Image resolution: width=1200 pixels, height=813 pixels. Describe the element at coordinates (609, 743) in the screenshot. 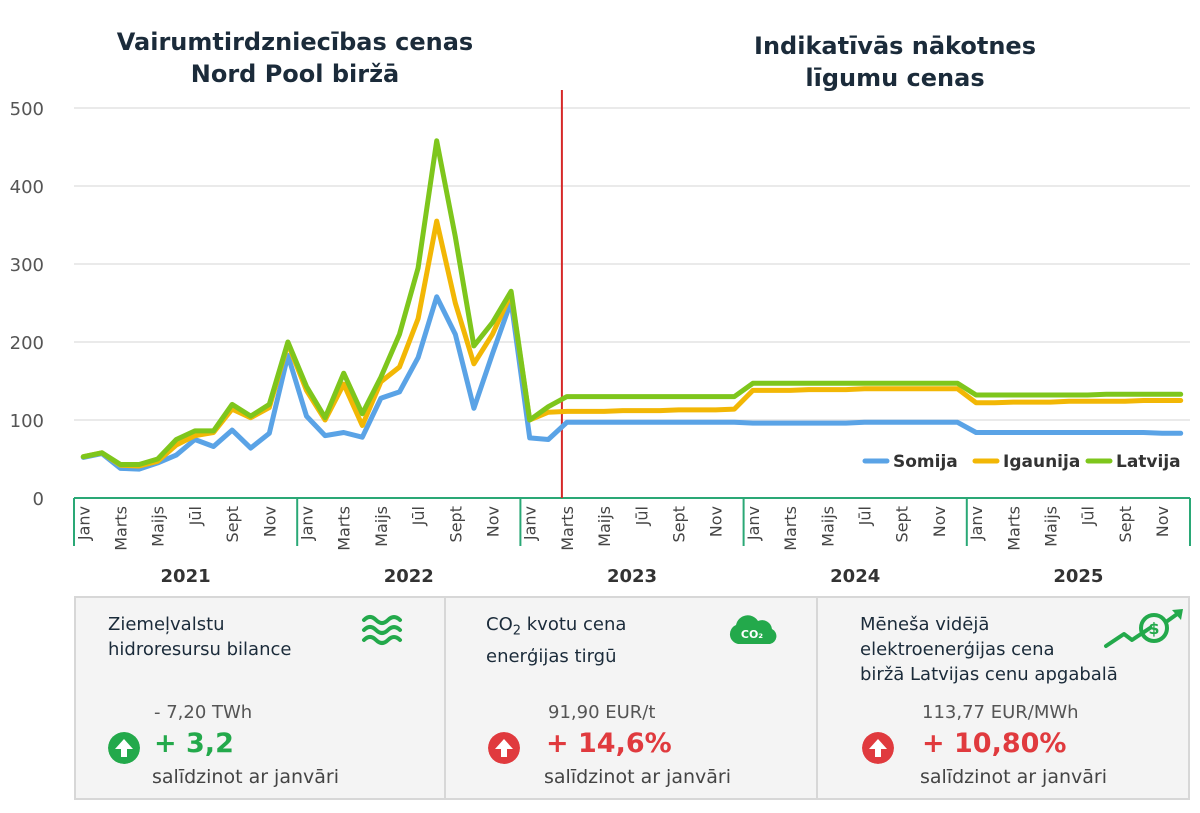

I see `panel-change: + 14,6%` at that location.